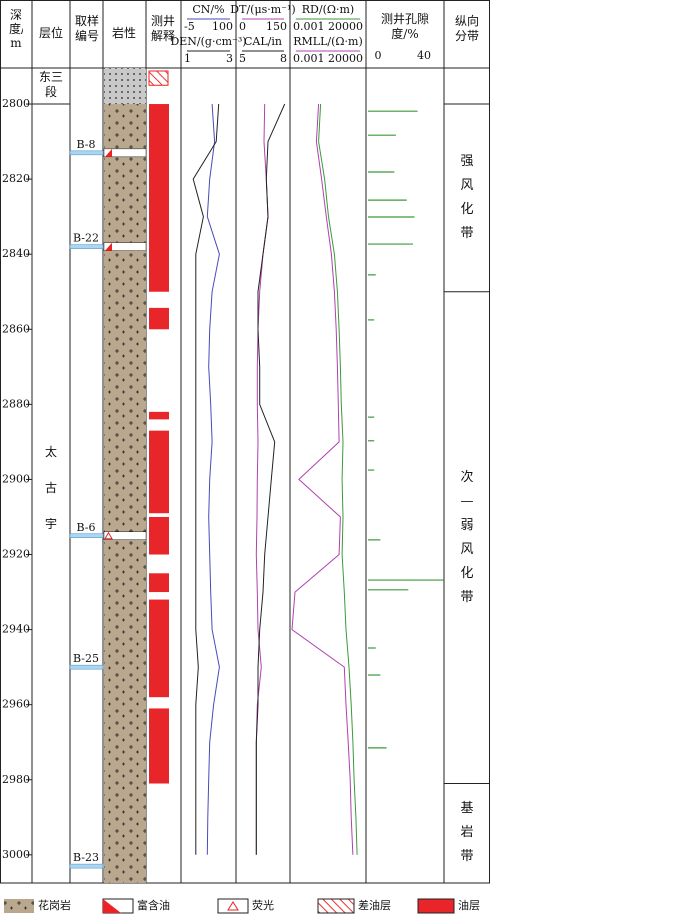 This screenshot has width=700, height=916. I want to click on sample-label: B-25, so click(86, 658).